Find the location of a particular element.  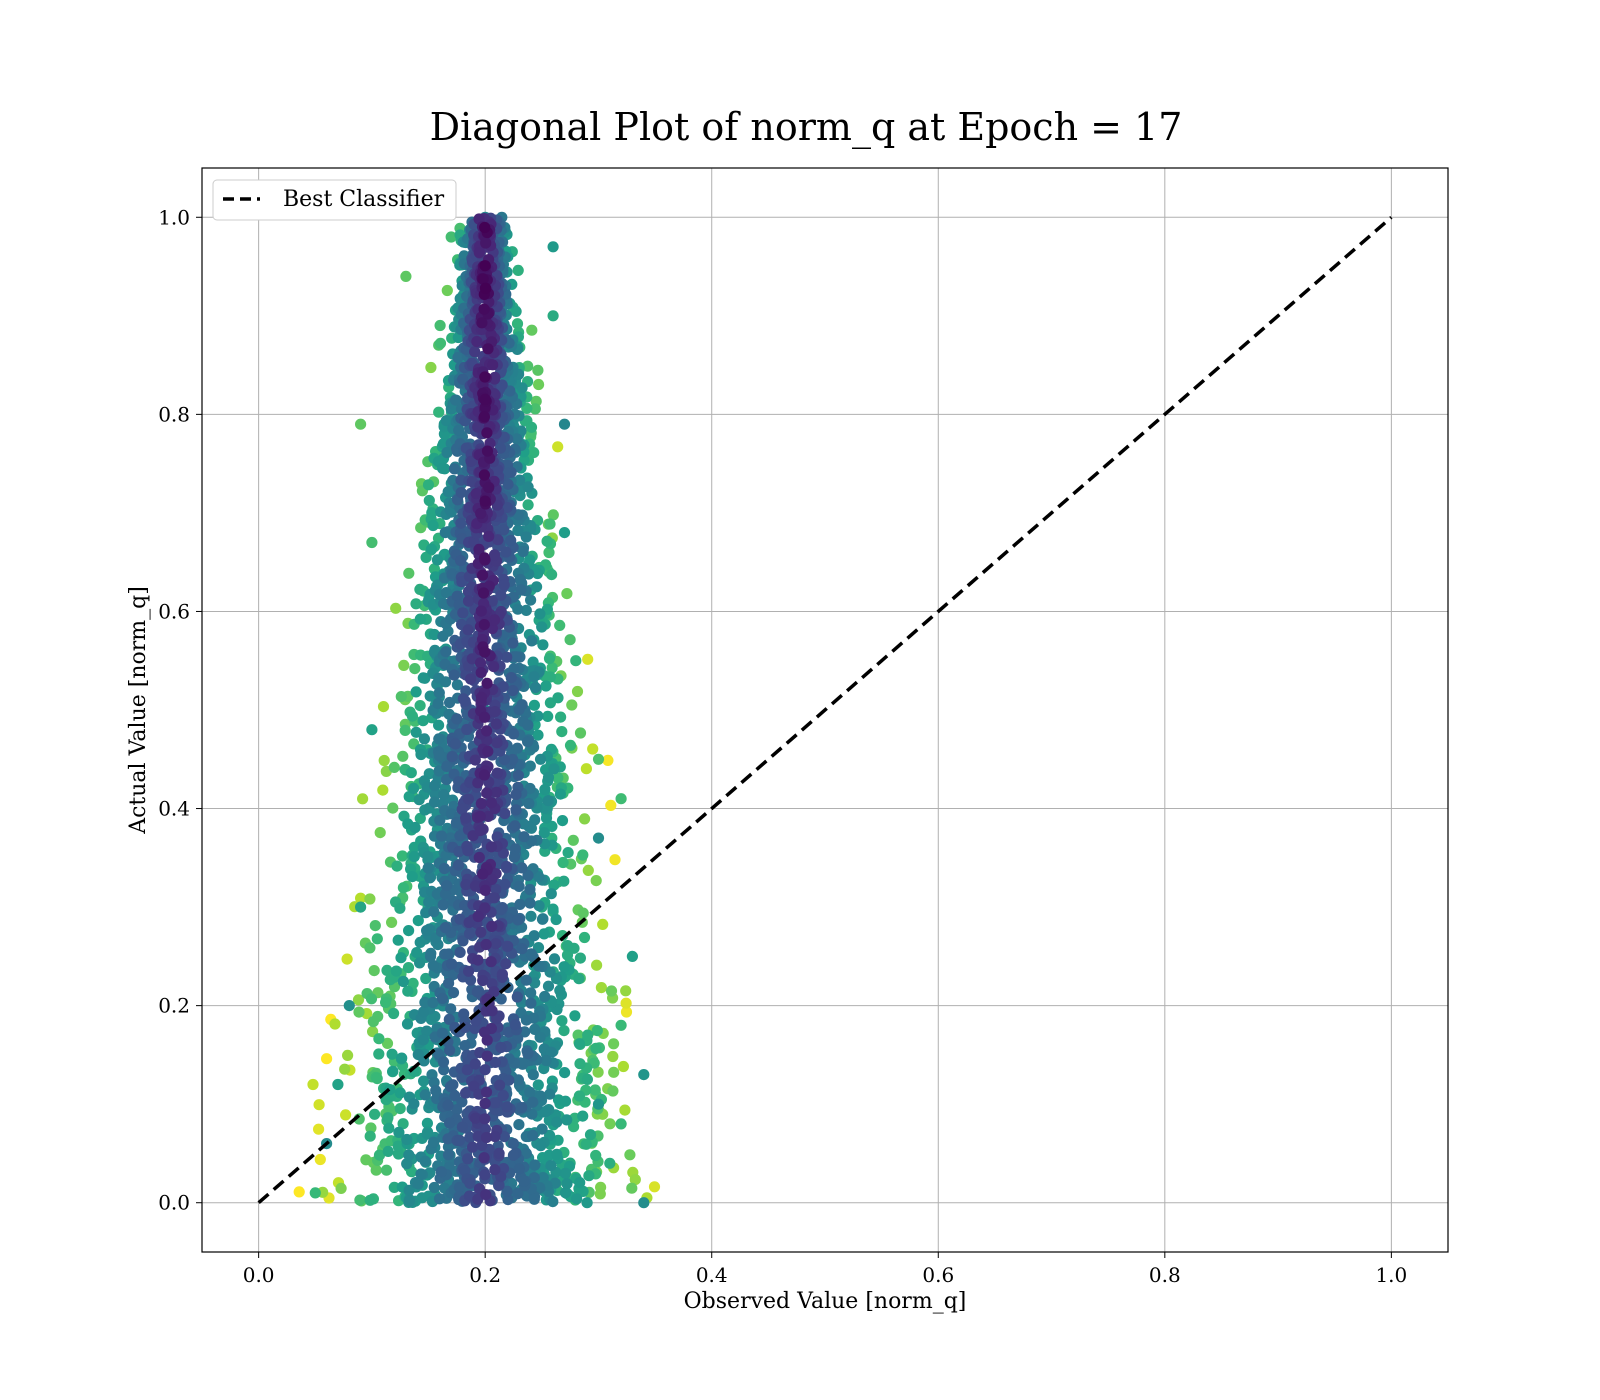

x-tick-label: 0.4 is located at coordinates (712, 1275).